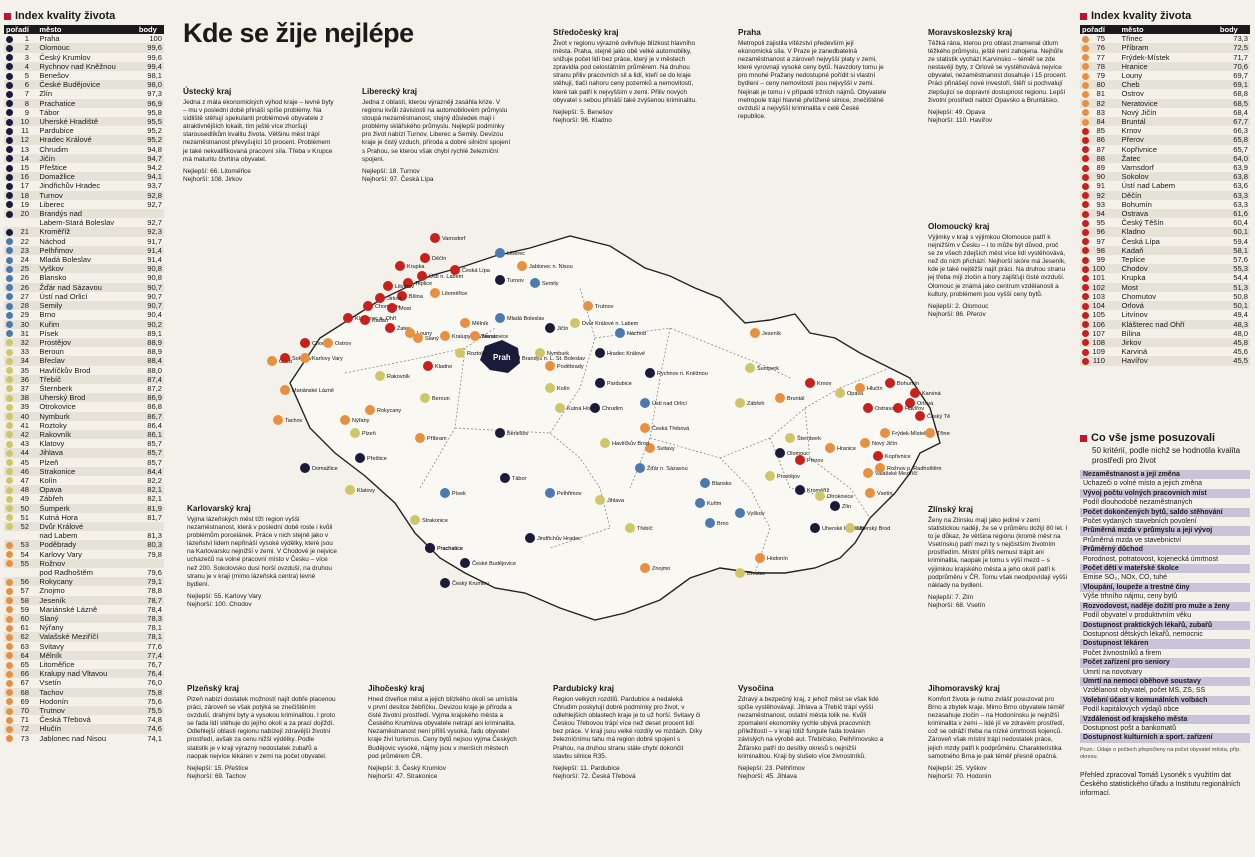 This screenshot has width=1255, height=857. What do you see at coordinates (24, 407) in the screenshot?
I see `rank-number: 39` at bounding box center [24, 407].